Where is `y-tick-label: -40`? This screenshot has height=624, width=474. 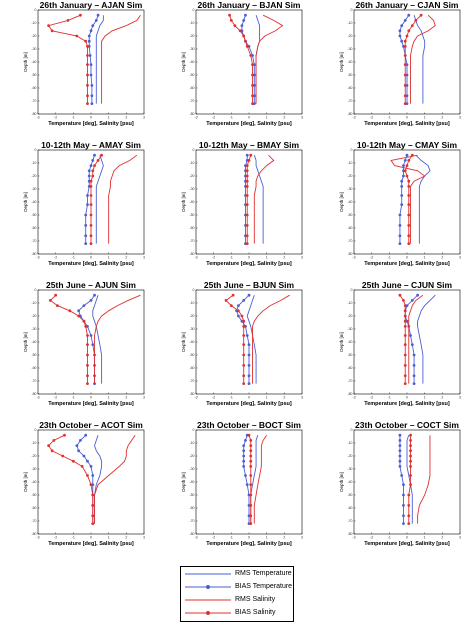
y-tick-label: -40 is located at coordinates (33, 202).